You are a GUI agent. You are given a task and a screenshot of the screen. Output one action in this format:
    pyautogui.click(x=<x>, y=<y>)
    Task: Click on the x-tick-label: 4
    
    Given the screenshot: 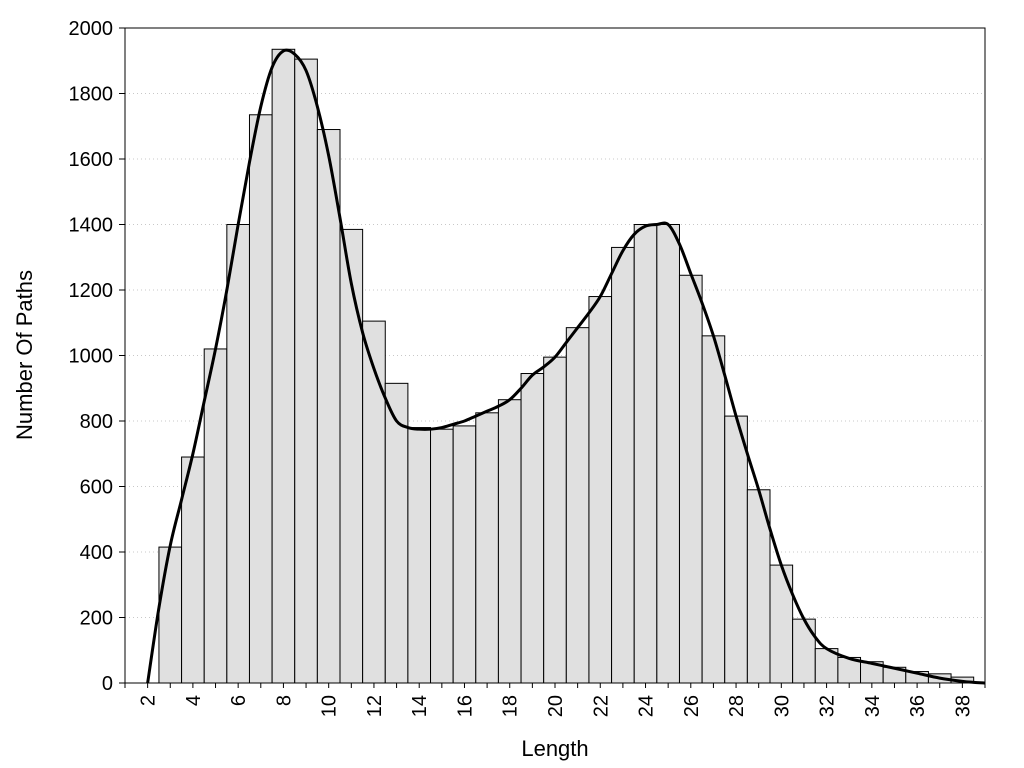 What is the action you would take?
    pyautogui.click(x=194, y=700)
    